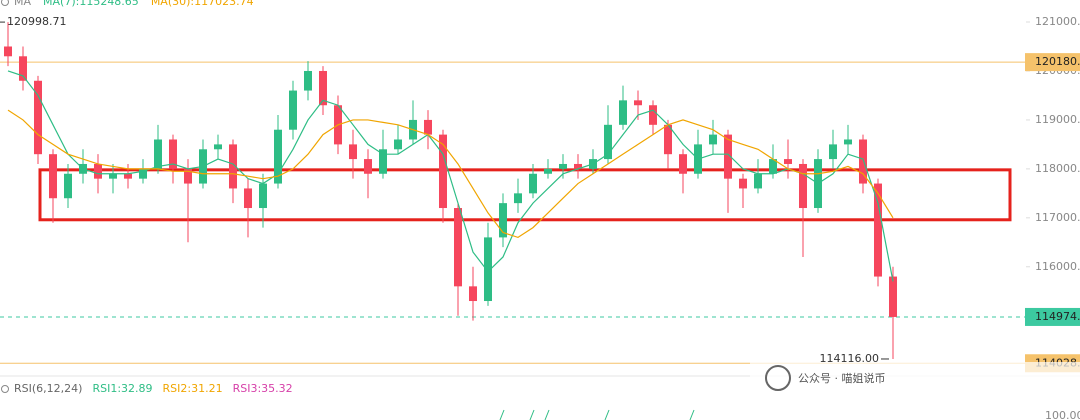 The image size is (1080, 420). Describe the element at coordinates (525, 195) in the screenshot. I see `highlight-box` at that location.